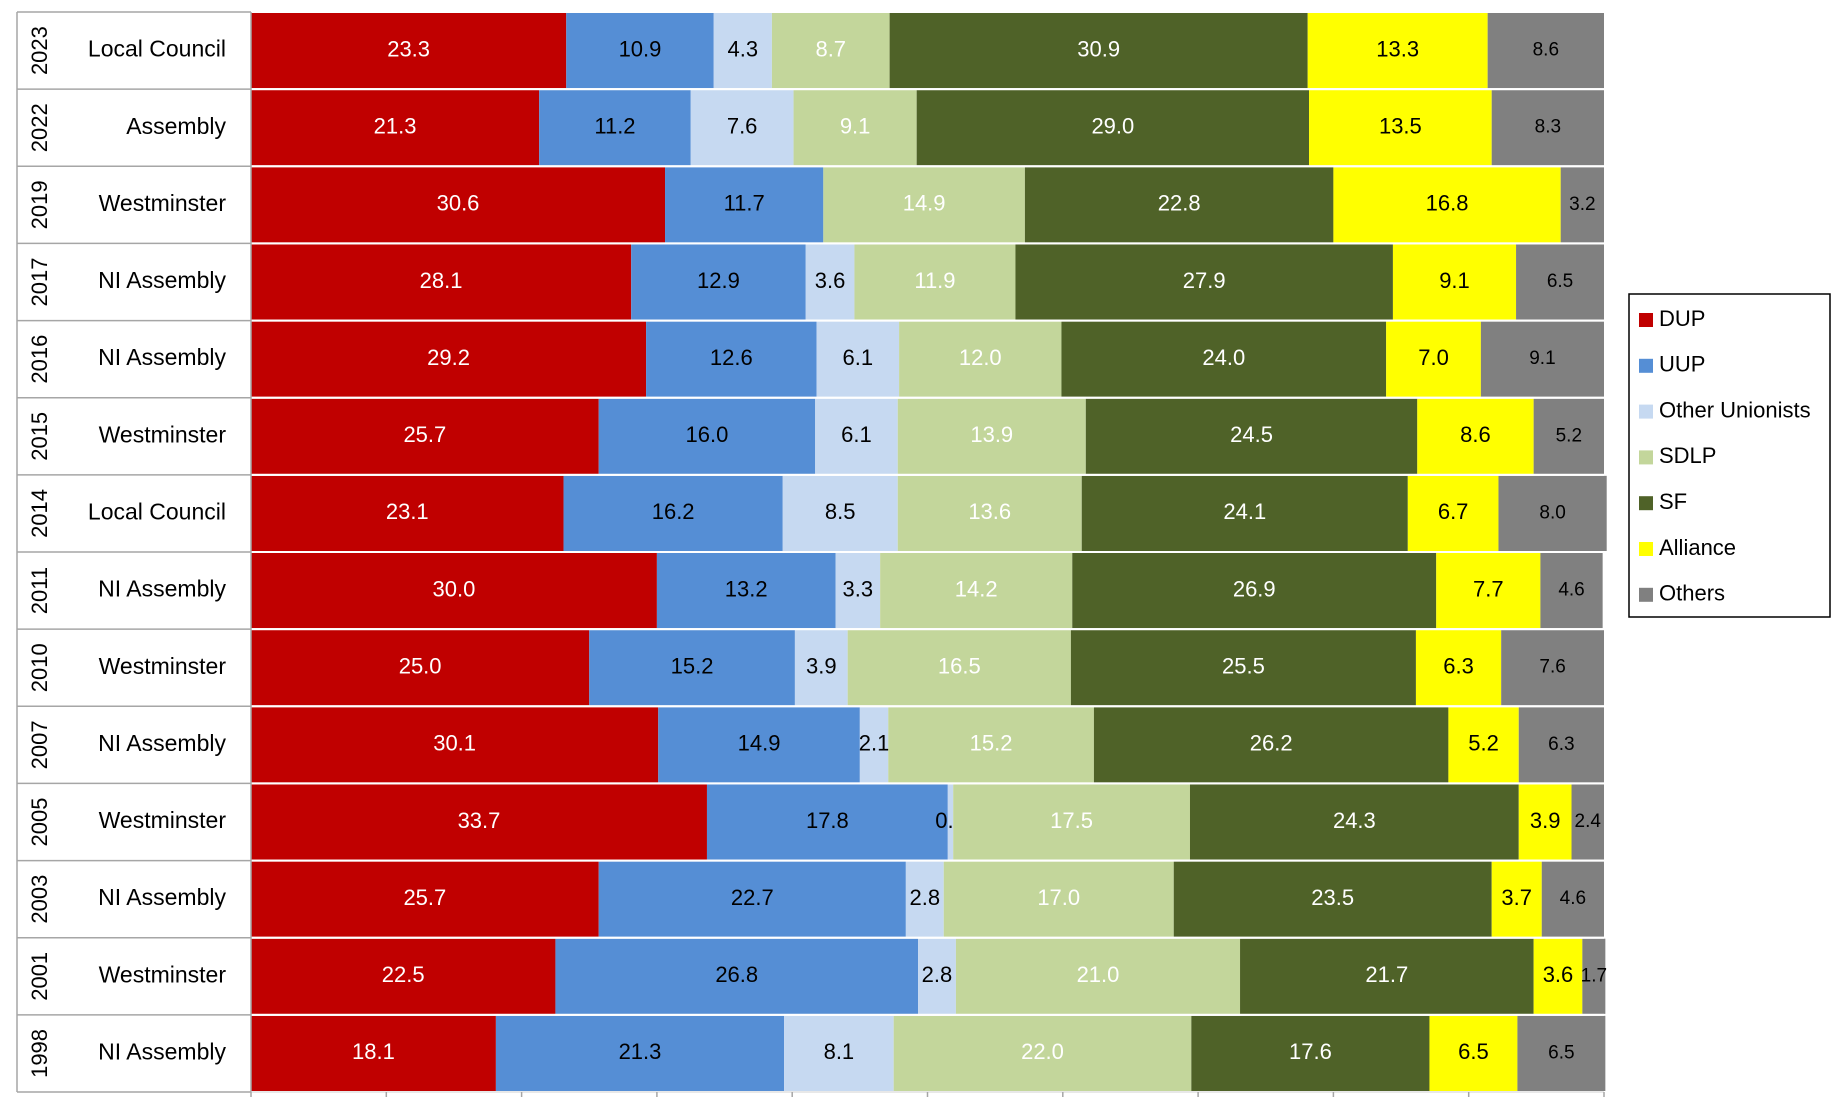 This screenshot has width=1831, height=1097. I want to click on value-label: 16.5, so click(959, 666).